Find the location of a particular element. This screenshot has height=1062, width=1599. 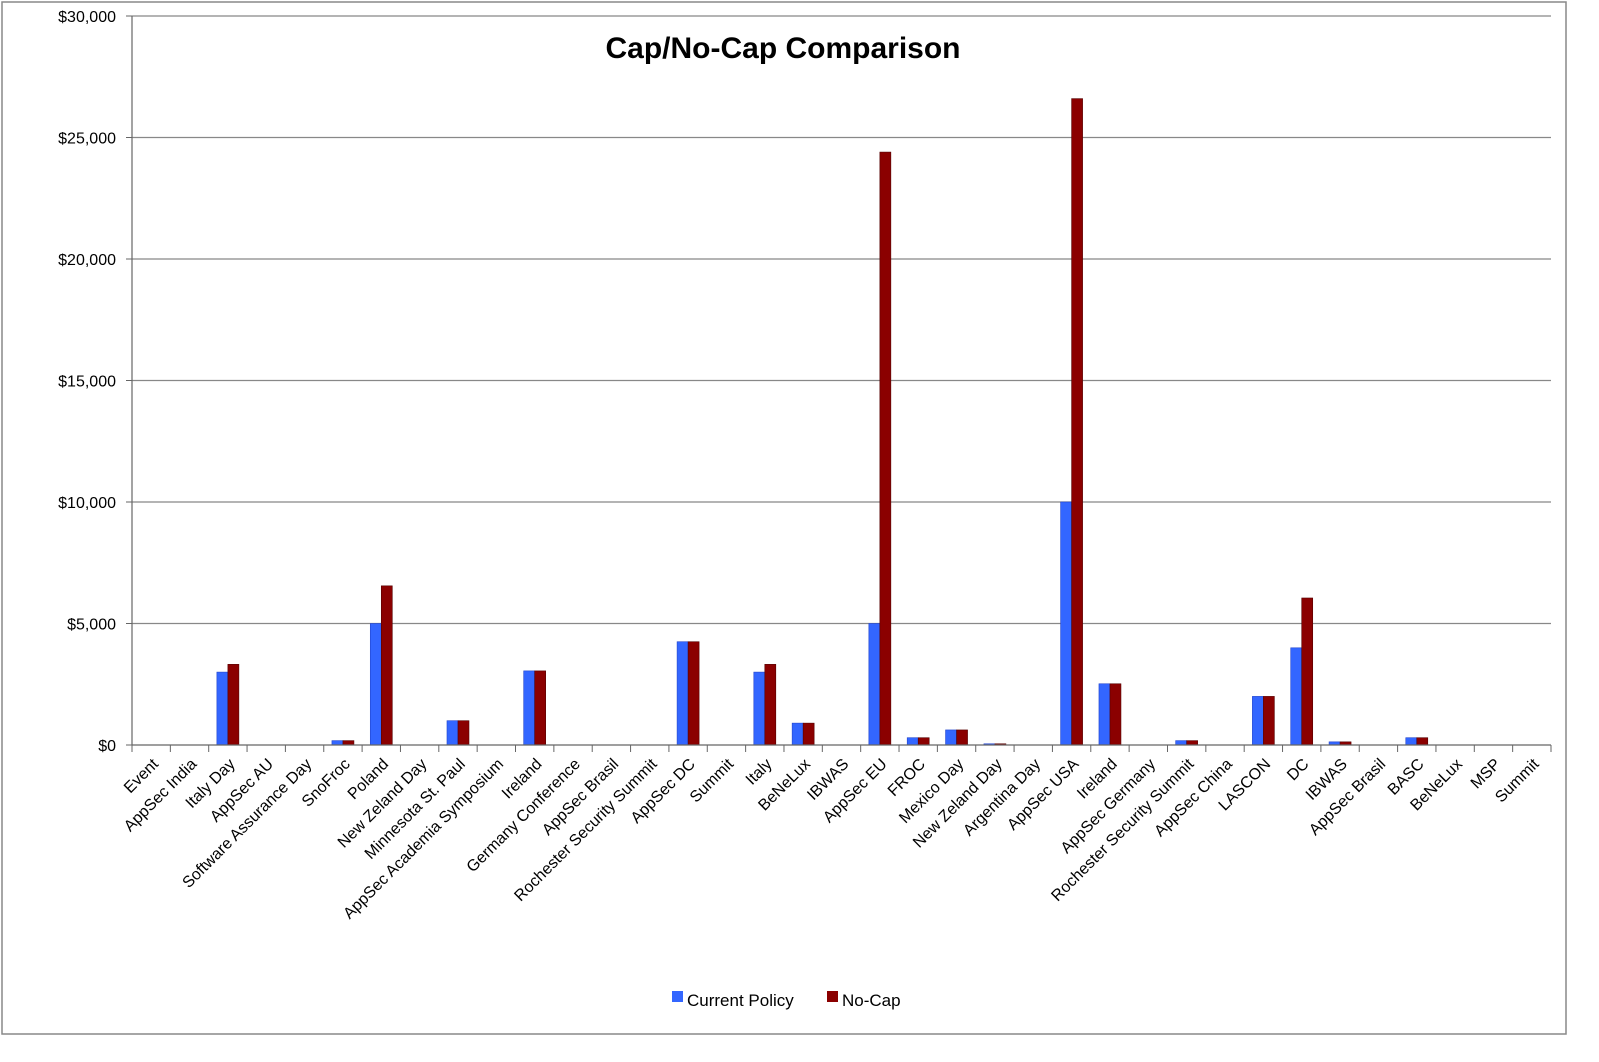

chart-title: Cap/No-Cap Comparison is located at coordinates (782, 48).